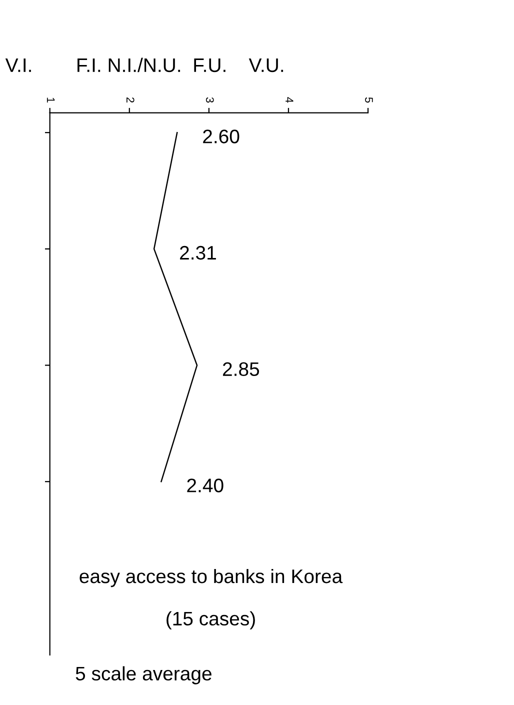  What do you see at coordinates (144, 65) in the screenshot?
I see `x-axis-title: V.I. F.I. N.I./N.U. F.U. V.U.` at bounding box center [144, 65].